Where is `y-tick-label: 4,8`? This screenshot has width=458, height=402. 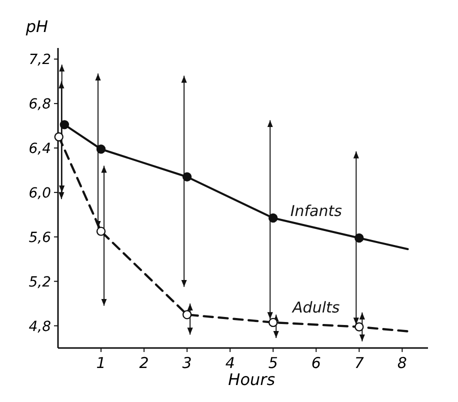
y-tick-label: 4,8 is located at coordinates (40, 326).